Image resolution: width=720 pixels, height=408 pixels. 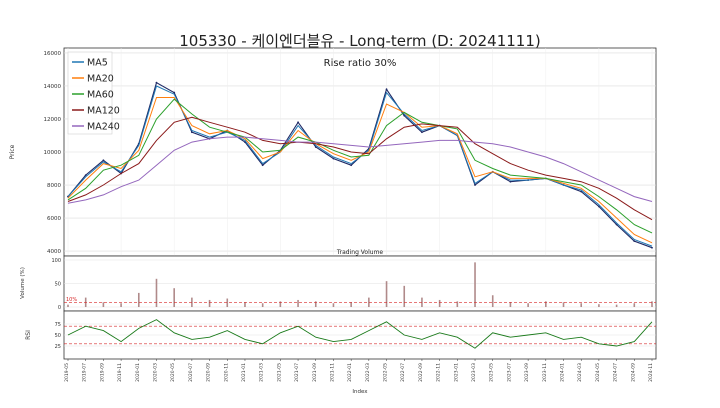 I want to click on x-tick-label: 2022-07, so click(x=403, y=372).